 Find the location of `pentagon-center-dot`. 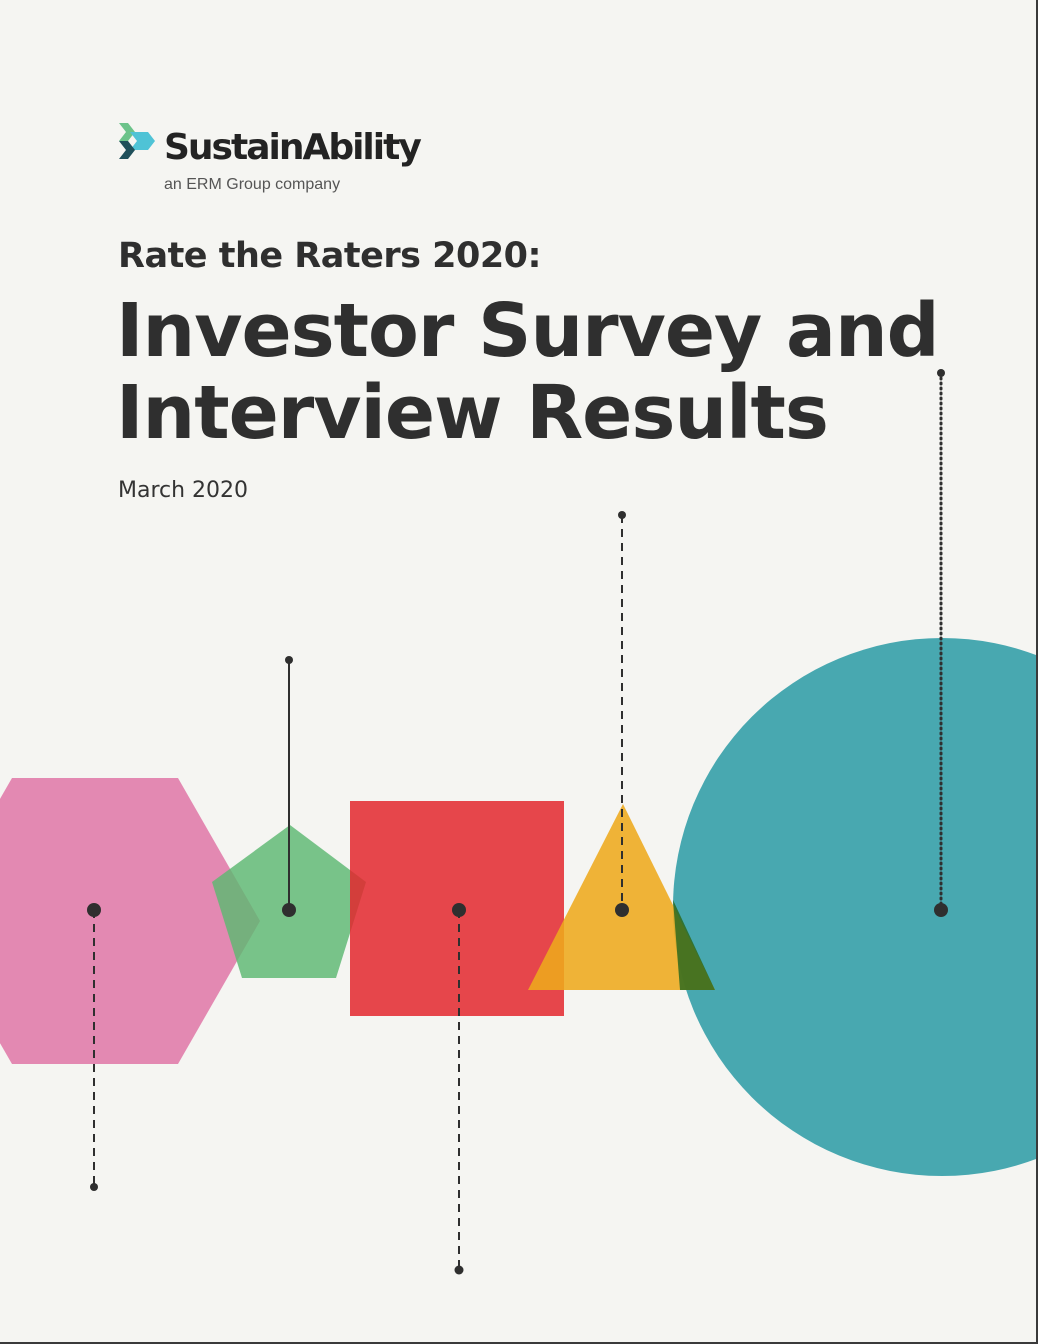

pentagon-center-dot is located at coordinates (289, 910).